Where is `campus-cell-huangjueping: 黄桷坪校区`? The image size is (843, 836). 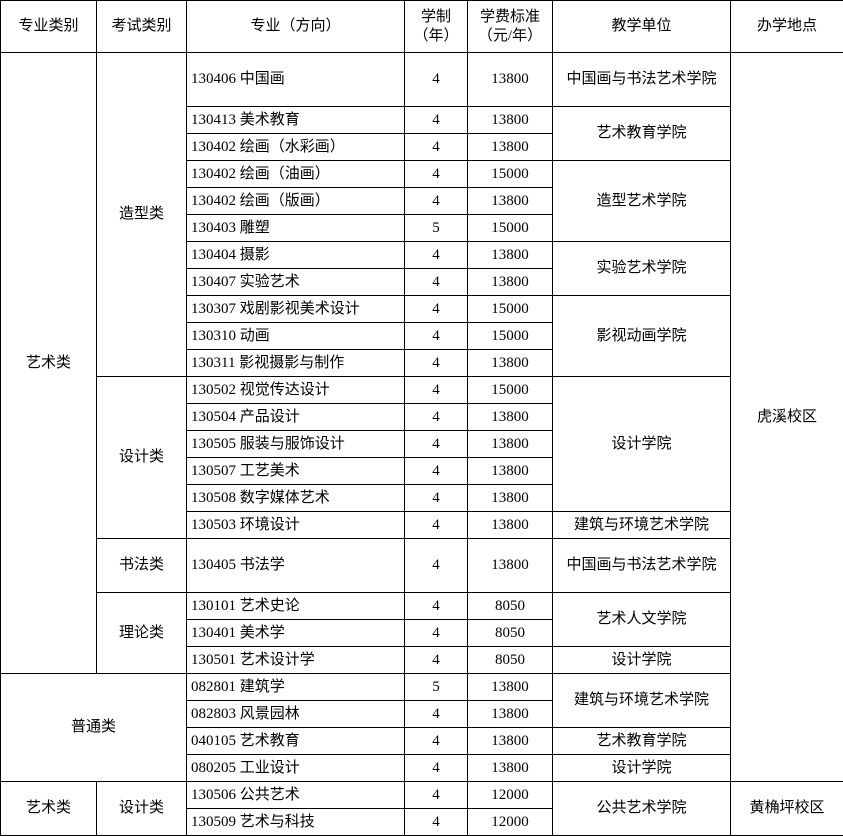 campus-cell-huangjueping: 黄桷坪校区 is located at coordinates (787, 809).